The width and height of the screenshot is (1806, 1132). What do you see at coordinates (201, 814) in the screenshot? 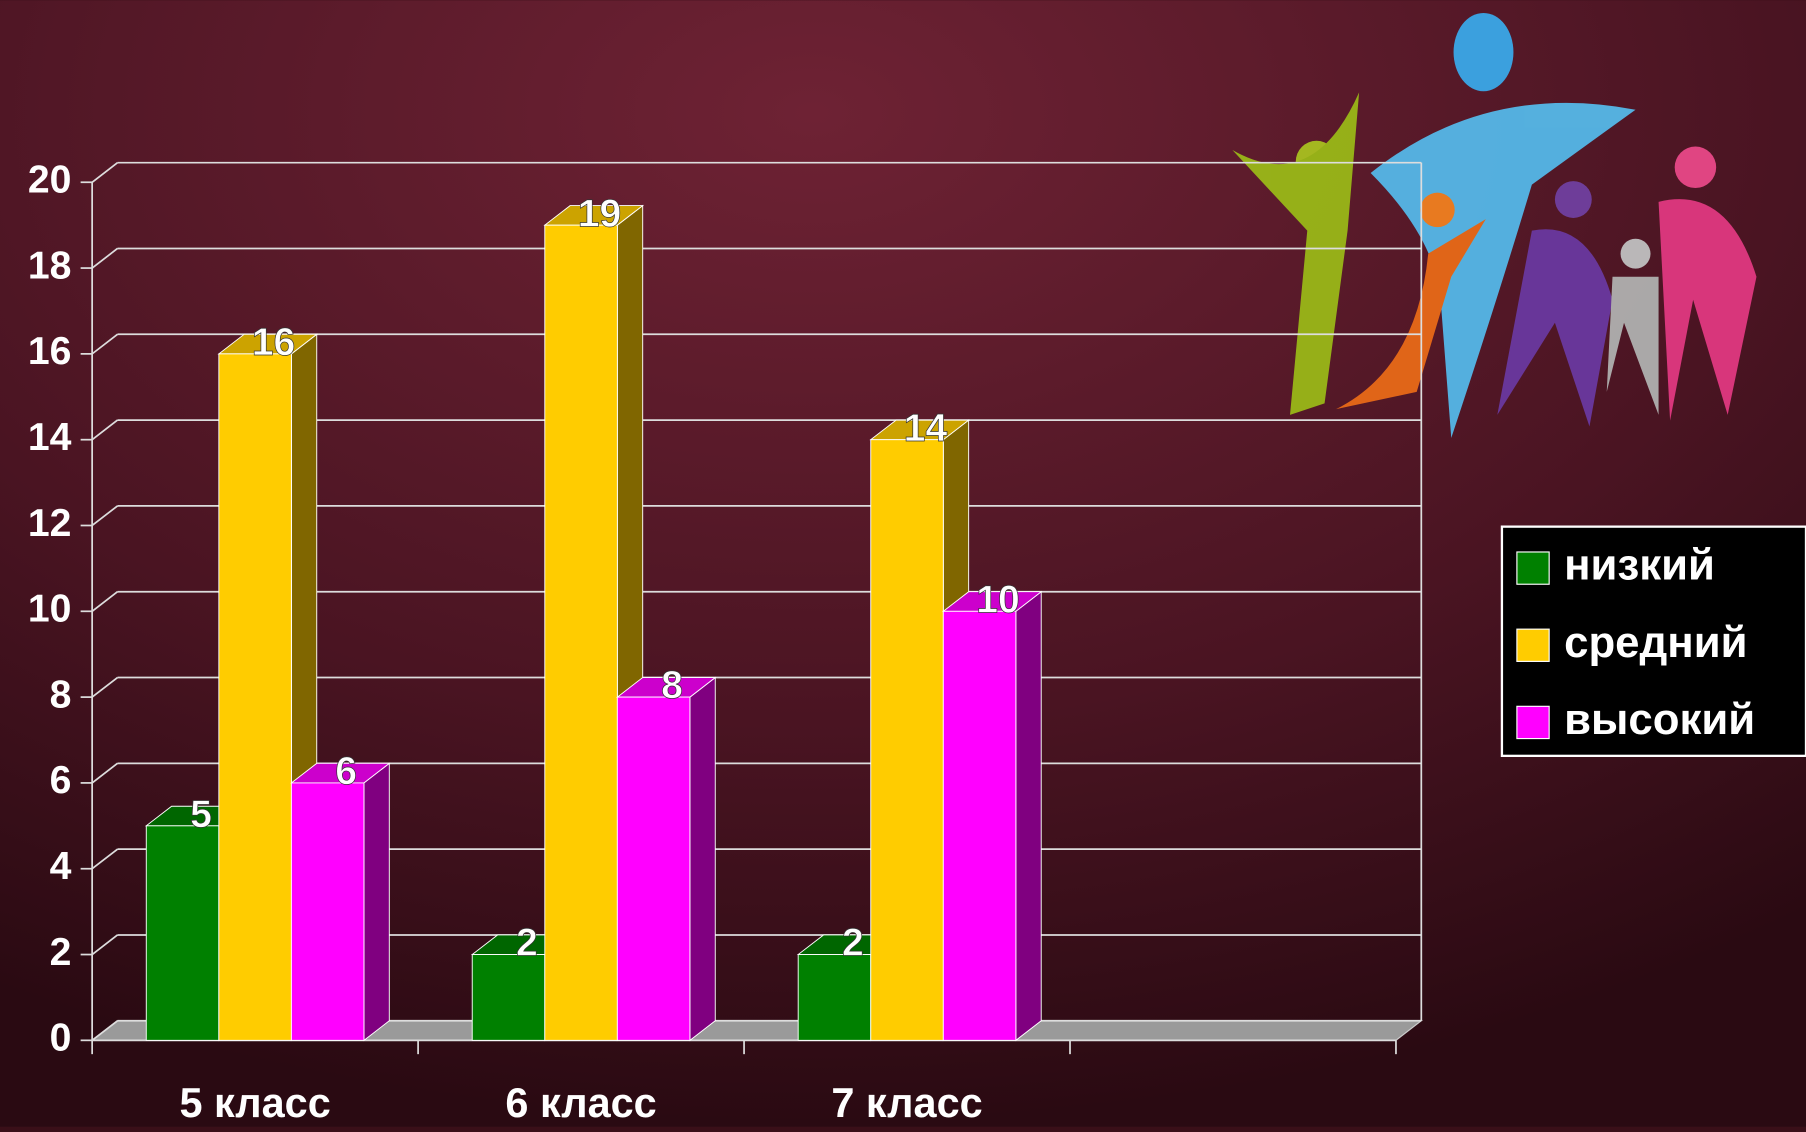
I see `data-label: 5` at bounding box center [201, 814].